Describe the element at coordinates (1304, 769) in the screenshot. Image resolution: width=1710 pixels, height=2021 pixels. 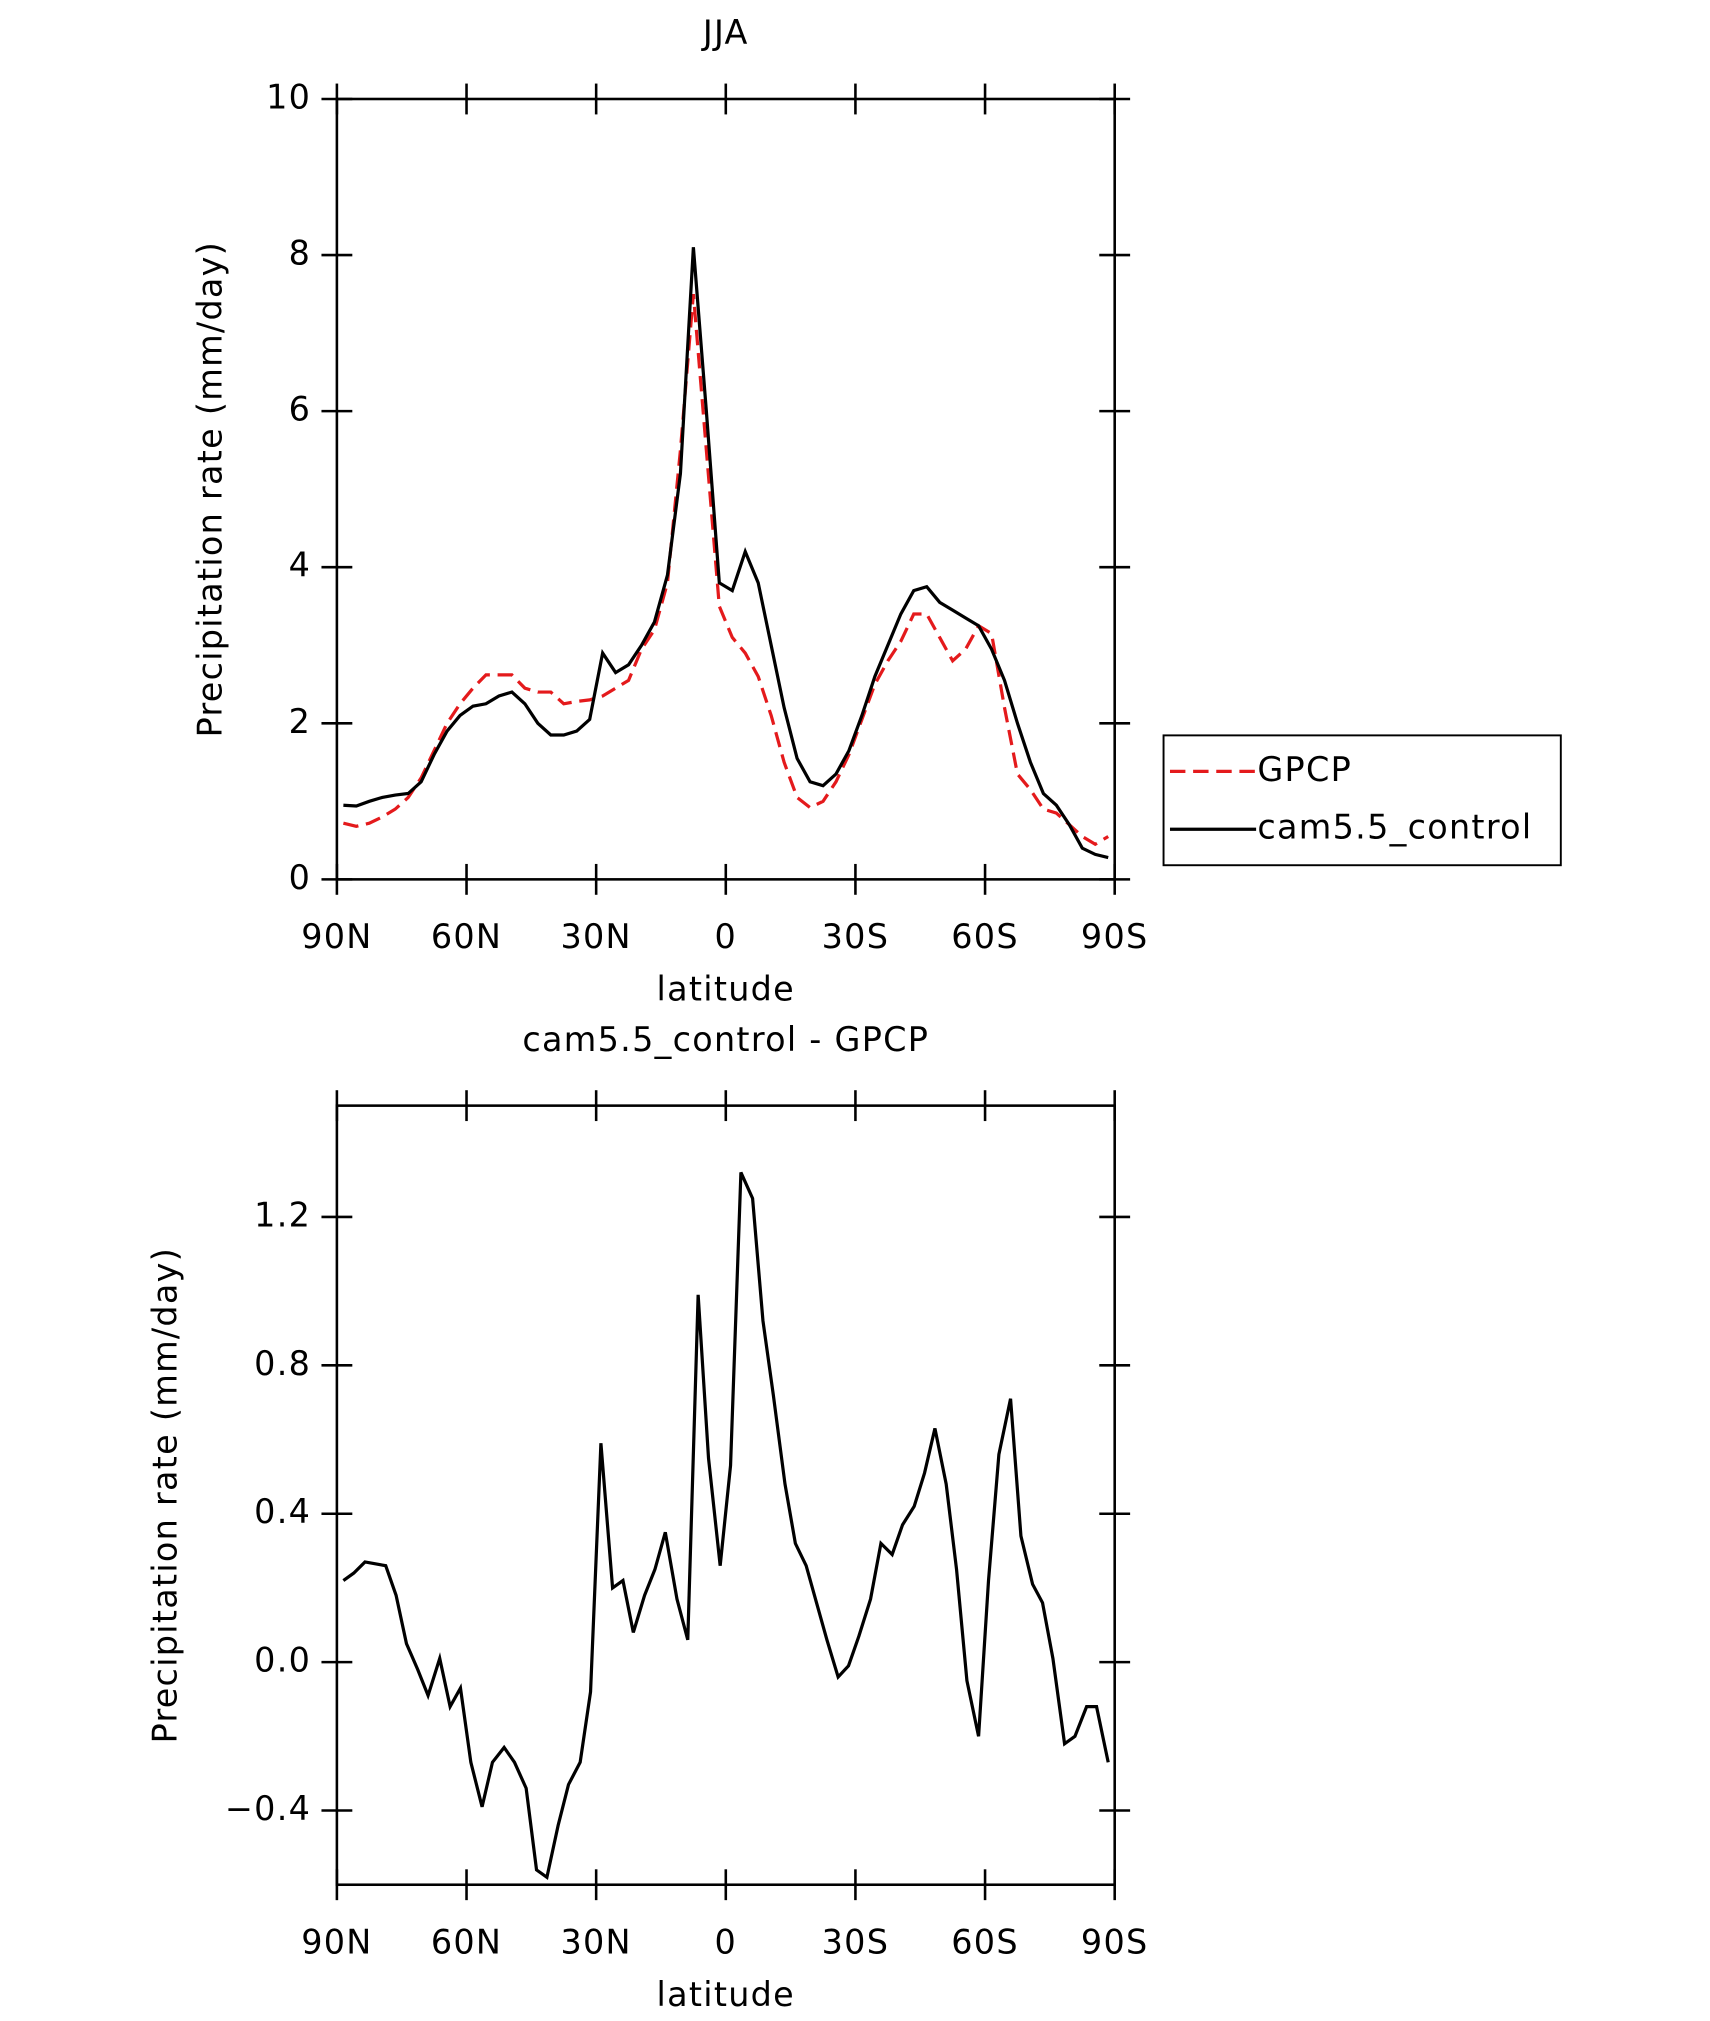
I see `legend-label: GPCP` at that location.